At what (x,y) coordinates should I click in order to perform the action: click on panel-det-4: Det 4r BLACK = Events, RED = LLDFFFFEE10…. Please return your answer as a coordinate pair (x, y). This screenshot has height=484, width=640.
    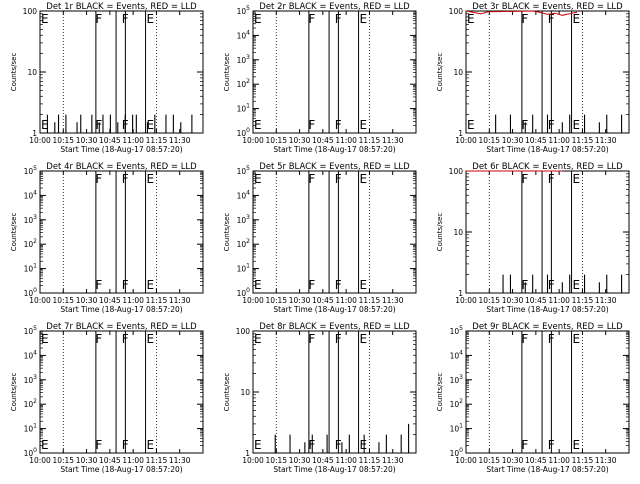
    Looking at the image, I should click on (107, 238).